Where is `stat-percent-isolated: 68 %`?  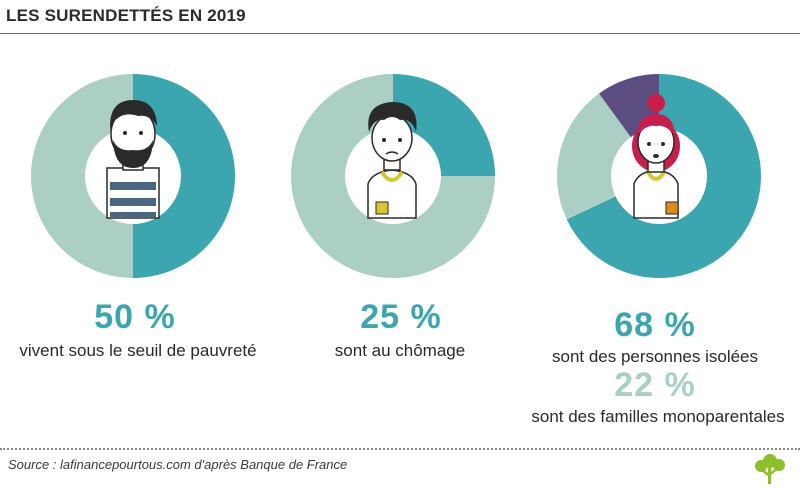
stat-percent-isolated: 68 % is located at coordinates (655, 325).